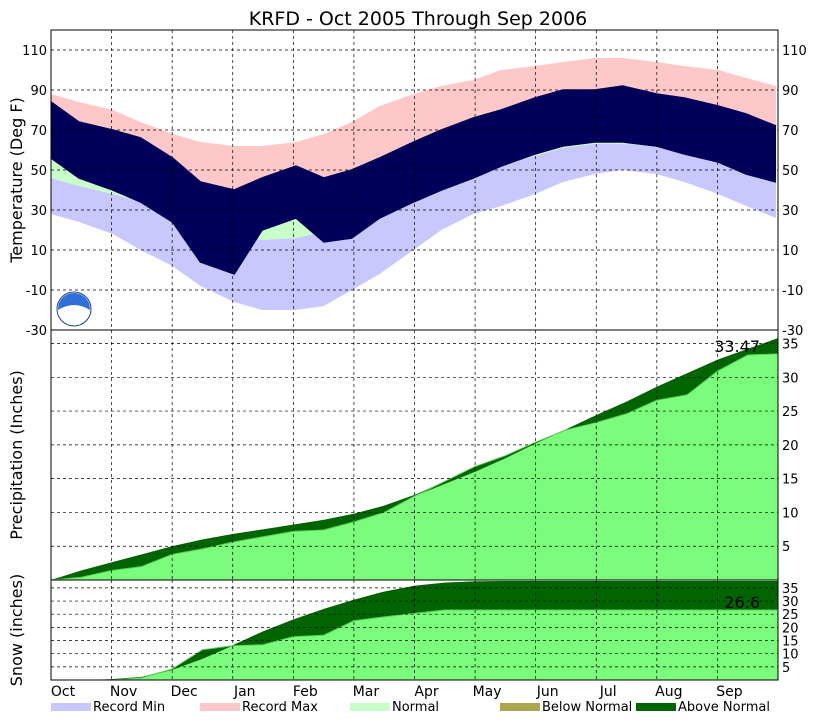  I want to click on legend-label: Record Max, so click(280, 707).